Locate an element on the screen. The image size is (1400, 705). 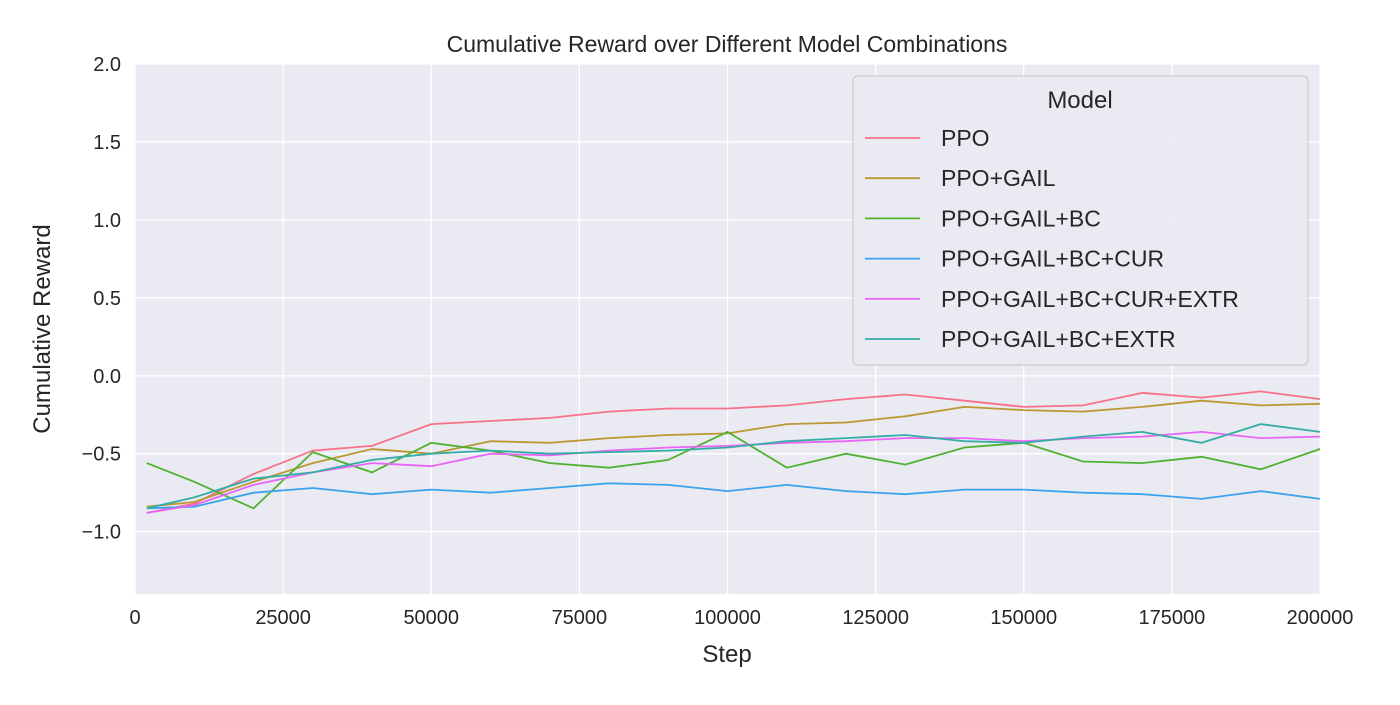
y-tick-label: −0.5 is located at coordinates (101, 455).